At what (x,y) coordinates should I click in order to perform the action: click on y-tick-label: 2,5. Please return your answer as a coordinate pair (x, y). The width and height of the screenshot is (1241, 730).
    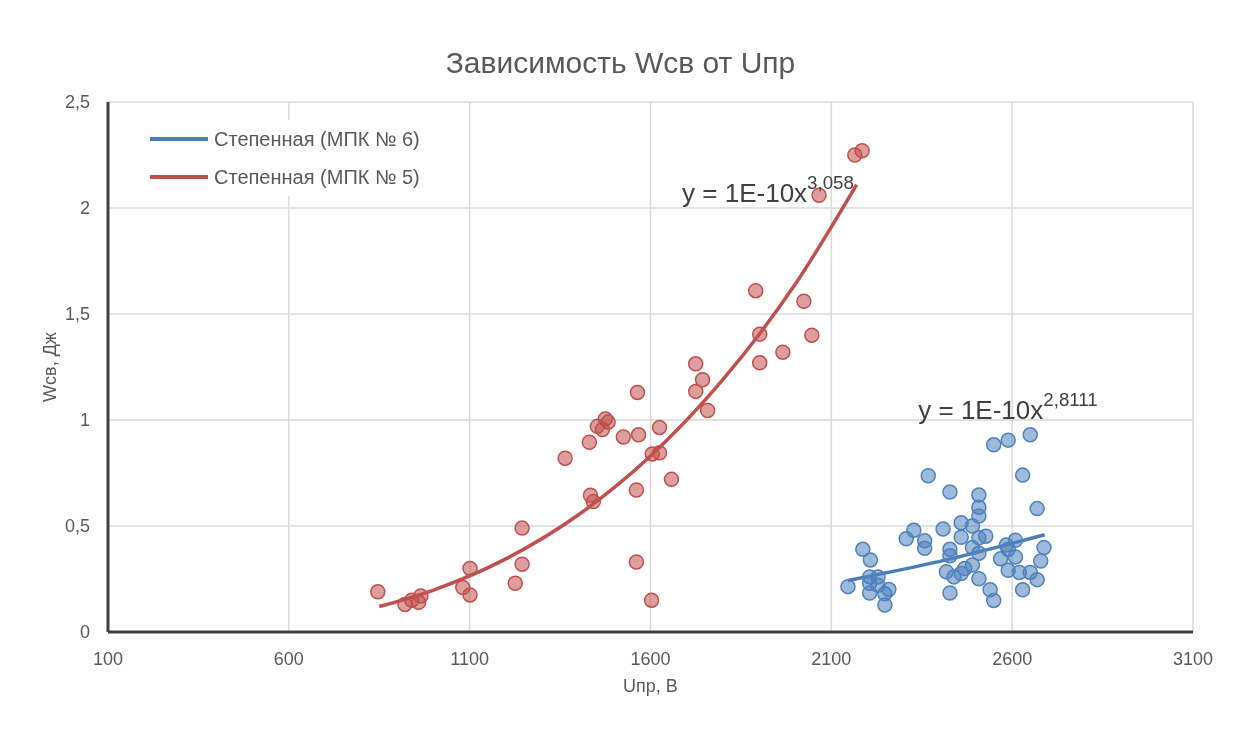
    Looking at the image, I should click on (77, 102).